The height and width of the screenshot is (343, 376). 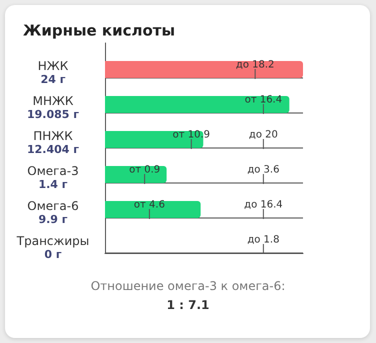 What do you see at coordinates (53, 136) in the screenshot?
I see `category-label: ПНЖК` at bounding box center [53, 136].